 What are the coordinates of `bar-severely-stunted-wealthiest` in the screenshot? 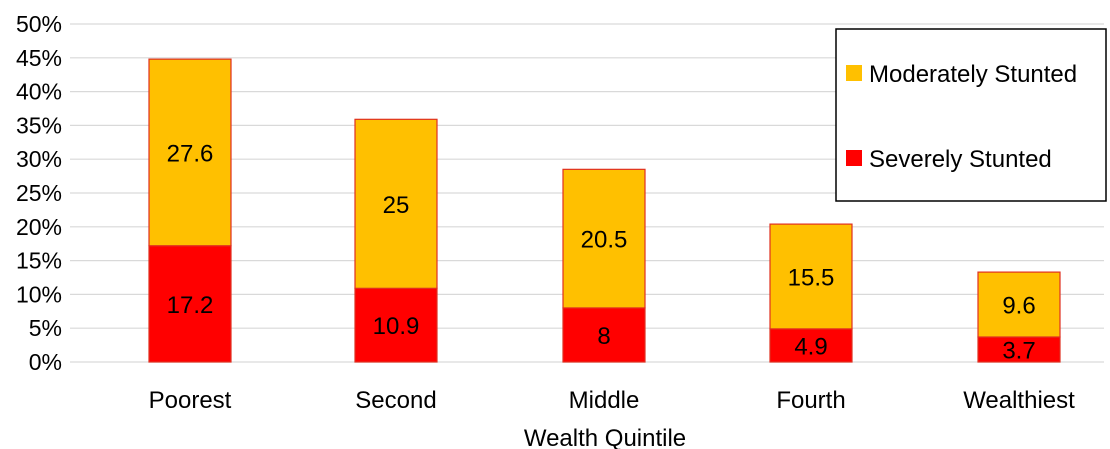 It's located at (1019, 349).